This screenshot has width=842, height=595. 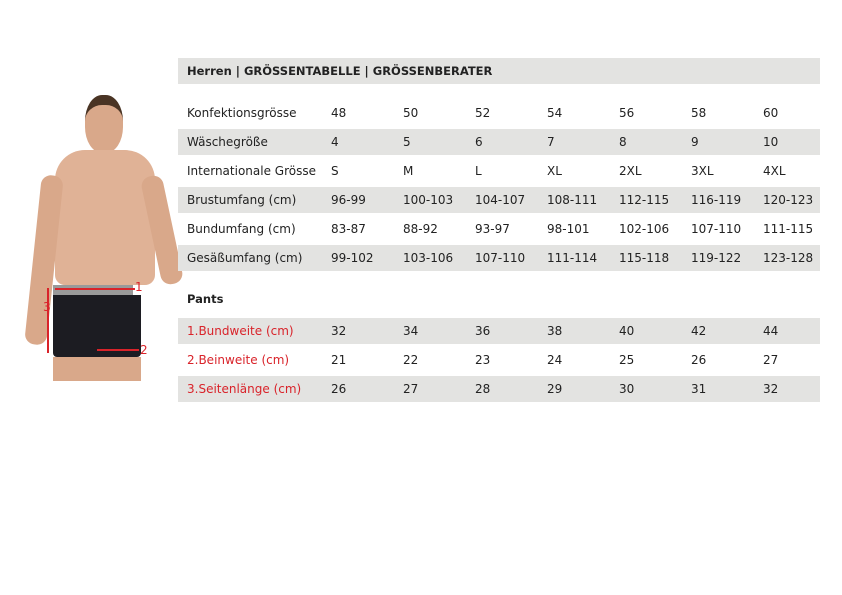 I want to click on row-label: Bundumfang (cm), so click(x=241, y=229).